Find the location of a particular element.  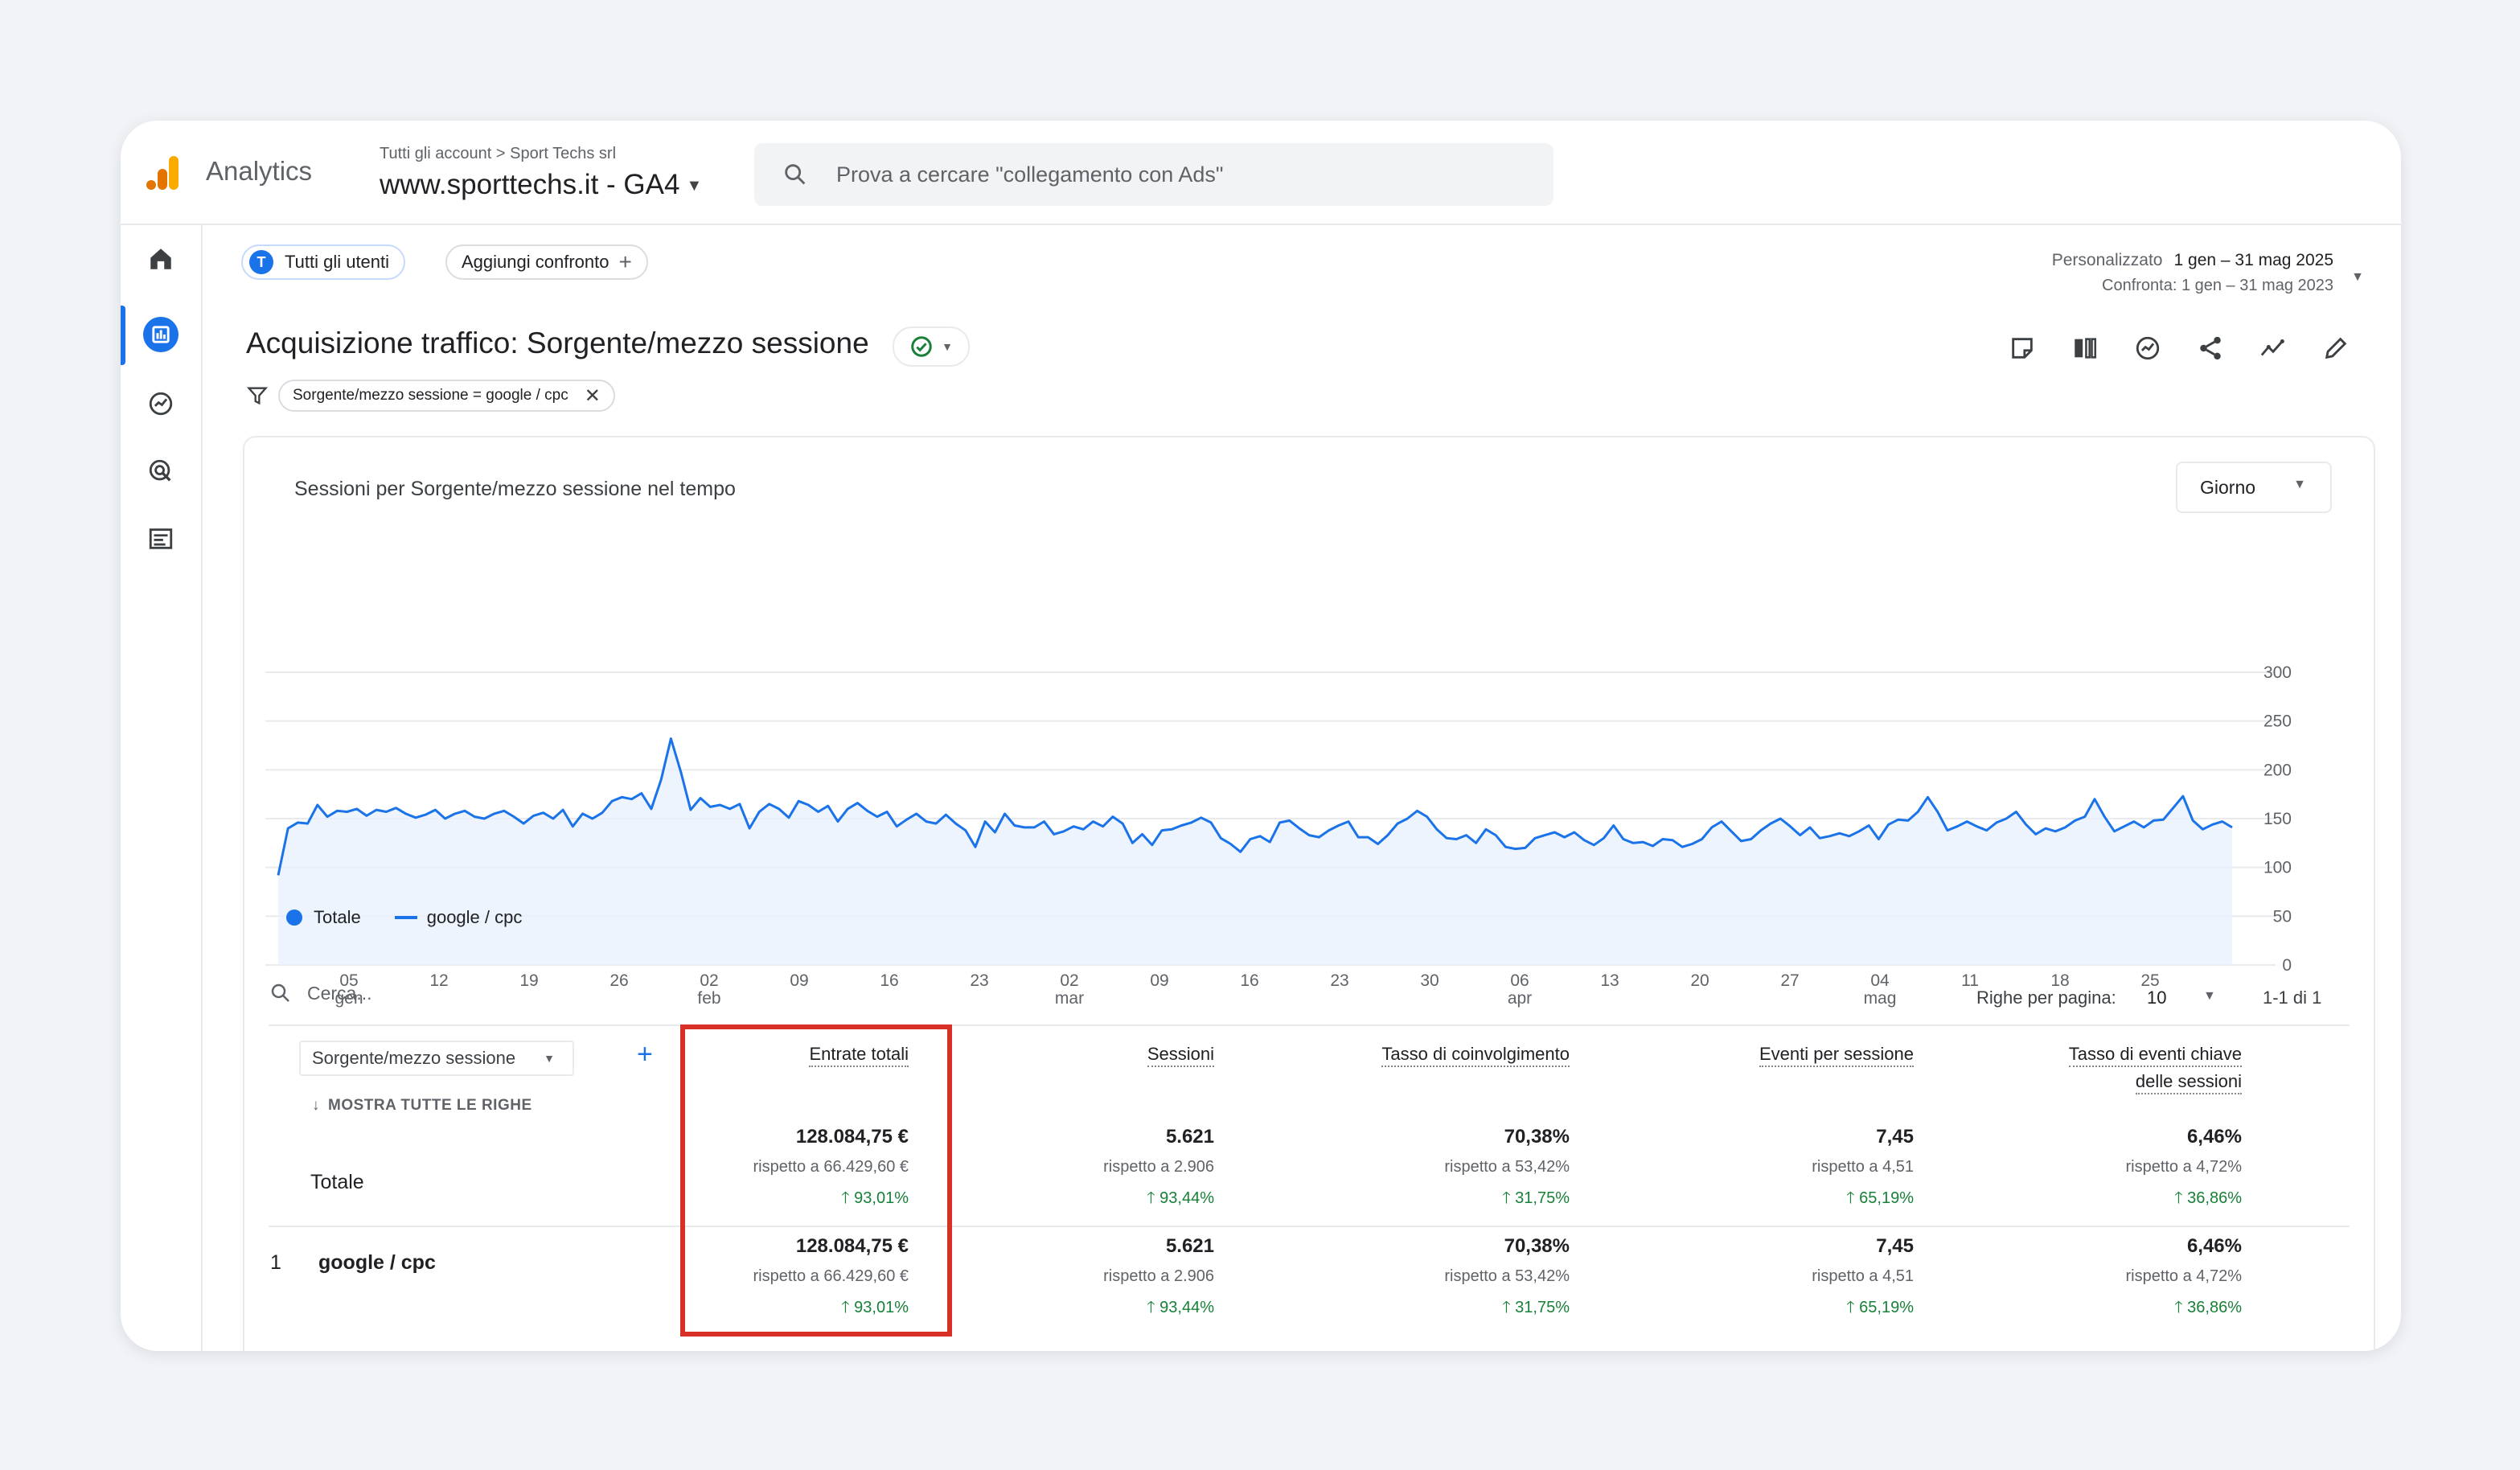

home-icon is located at coordinates (161, 259).